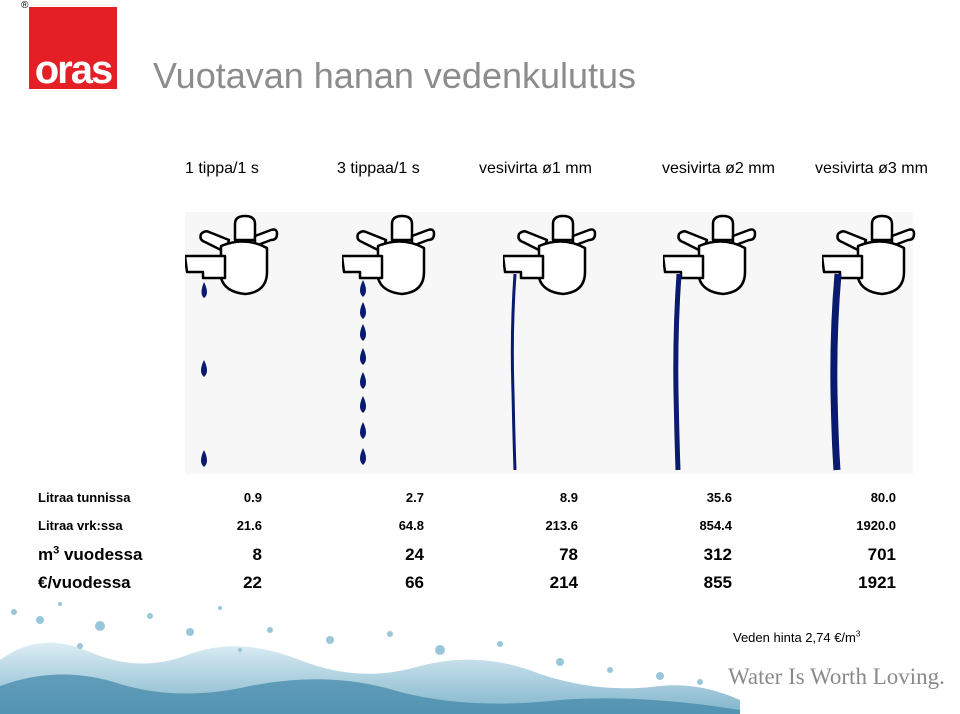 The height and width of the screenshot is (714, 960). What do you see at coordinates (563, 582) in the screenshot?
I see `cell-eur-vuodessa-3: 214` at bounding box center [563, 582].